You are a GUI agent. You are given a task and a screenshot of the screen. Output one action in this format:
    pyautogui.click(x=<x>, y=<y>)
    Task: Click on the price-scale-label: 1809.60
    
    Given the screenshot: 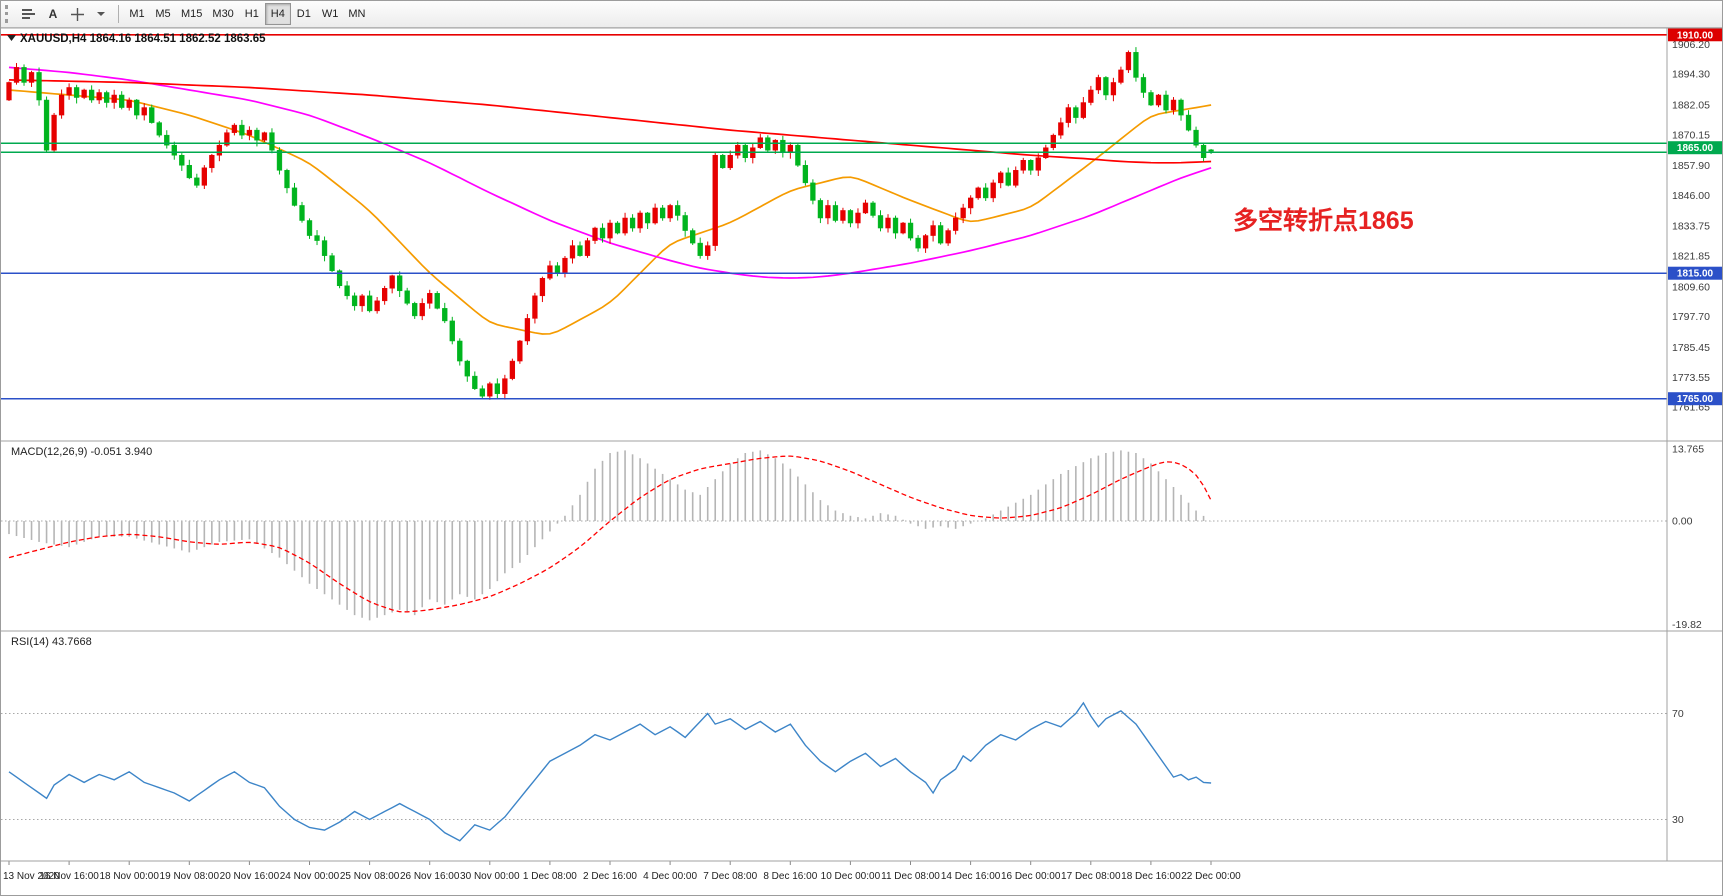 What is the action you would take?
    pyautogui.click(x=1691, y=287)
    